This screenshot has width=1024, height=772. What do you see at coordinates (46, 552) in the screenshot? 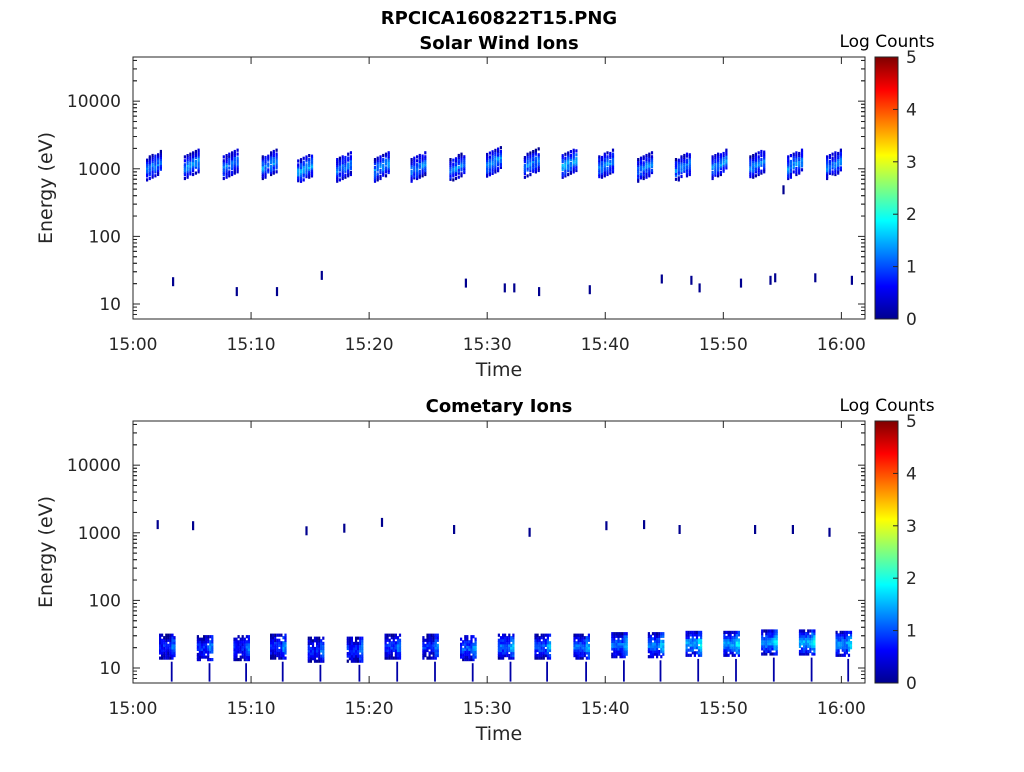
I see `y-axis-label: Energy (eV)` at bounding box center [46, 552].